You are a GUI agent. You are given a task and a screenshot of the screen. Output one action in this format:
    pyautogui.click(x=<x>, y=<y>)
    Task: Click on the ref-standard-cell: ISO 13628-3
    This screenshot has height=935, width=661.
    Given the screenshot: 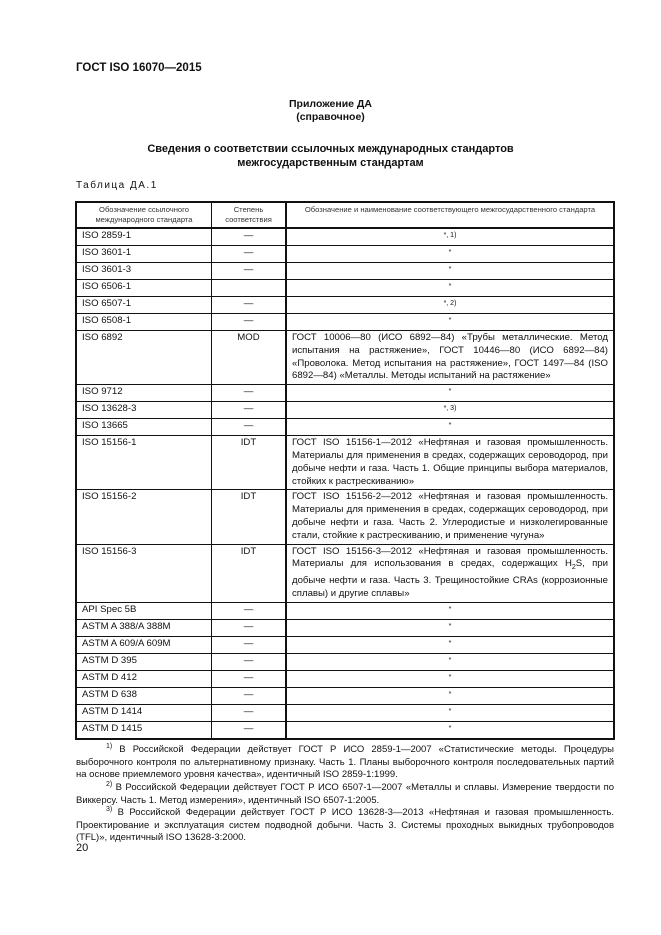 What is the action you would take?
    pyautogui.click(x=143, y=410)
    